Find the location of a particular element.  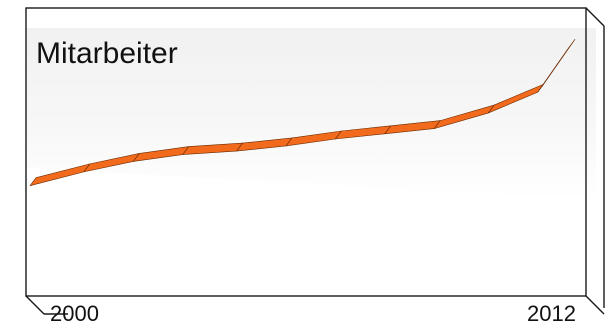

bottom-right-depth-edge is located at coordinates (595, 305).